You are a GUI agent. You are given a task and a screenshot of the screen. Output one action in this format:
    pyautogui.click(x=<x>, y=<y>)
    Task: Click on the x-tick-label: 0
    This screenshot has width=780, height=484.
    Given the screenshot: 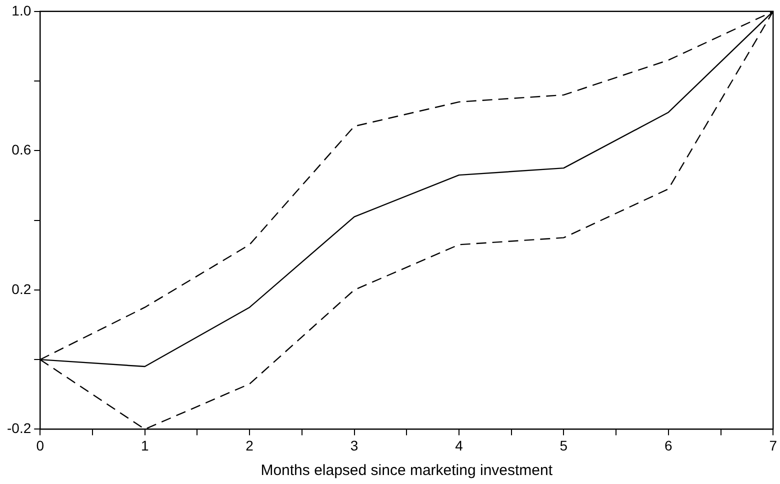 What is the action you would take?
    pyautogui.click(x=40, y=445)
    